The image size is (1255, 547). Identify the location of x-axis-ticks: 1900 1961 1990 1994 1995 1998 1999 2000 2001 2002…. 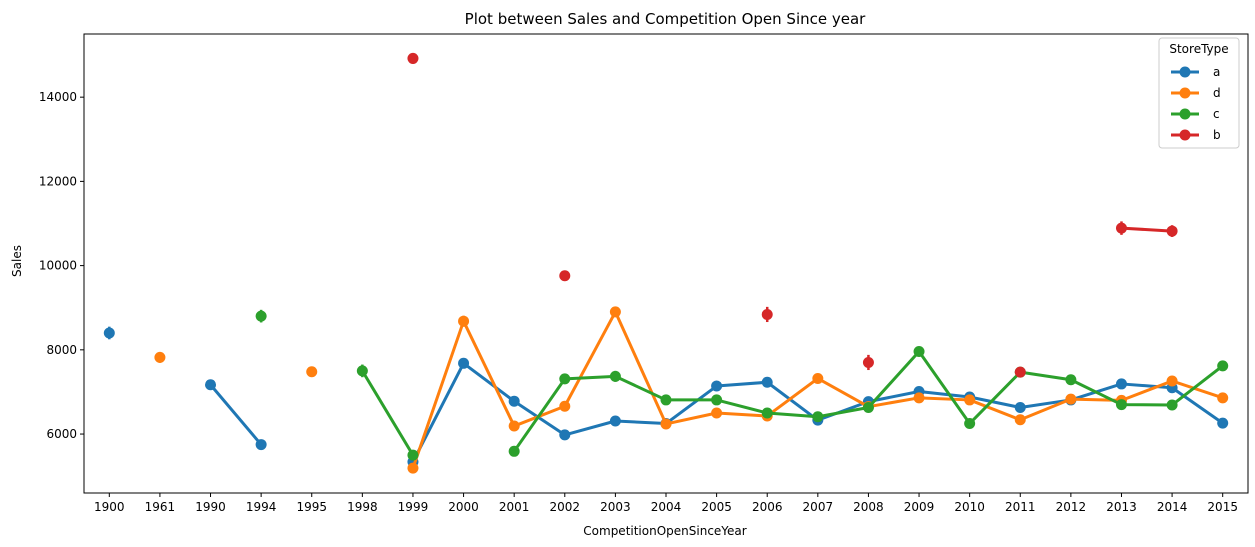
(666, 503).